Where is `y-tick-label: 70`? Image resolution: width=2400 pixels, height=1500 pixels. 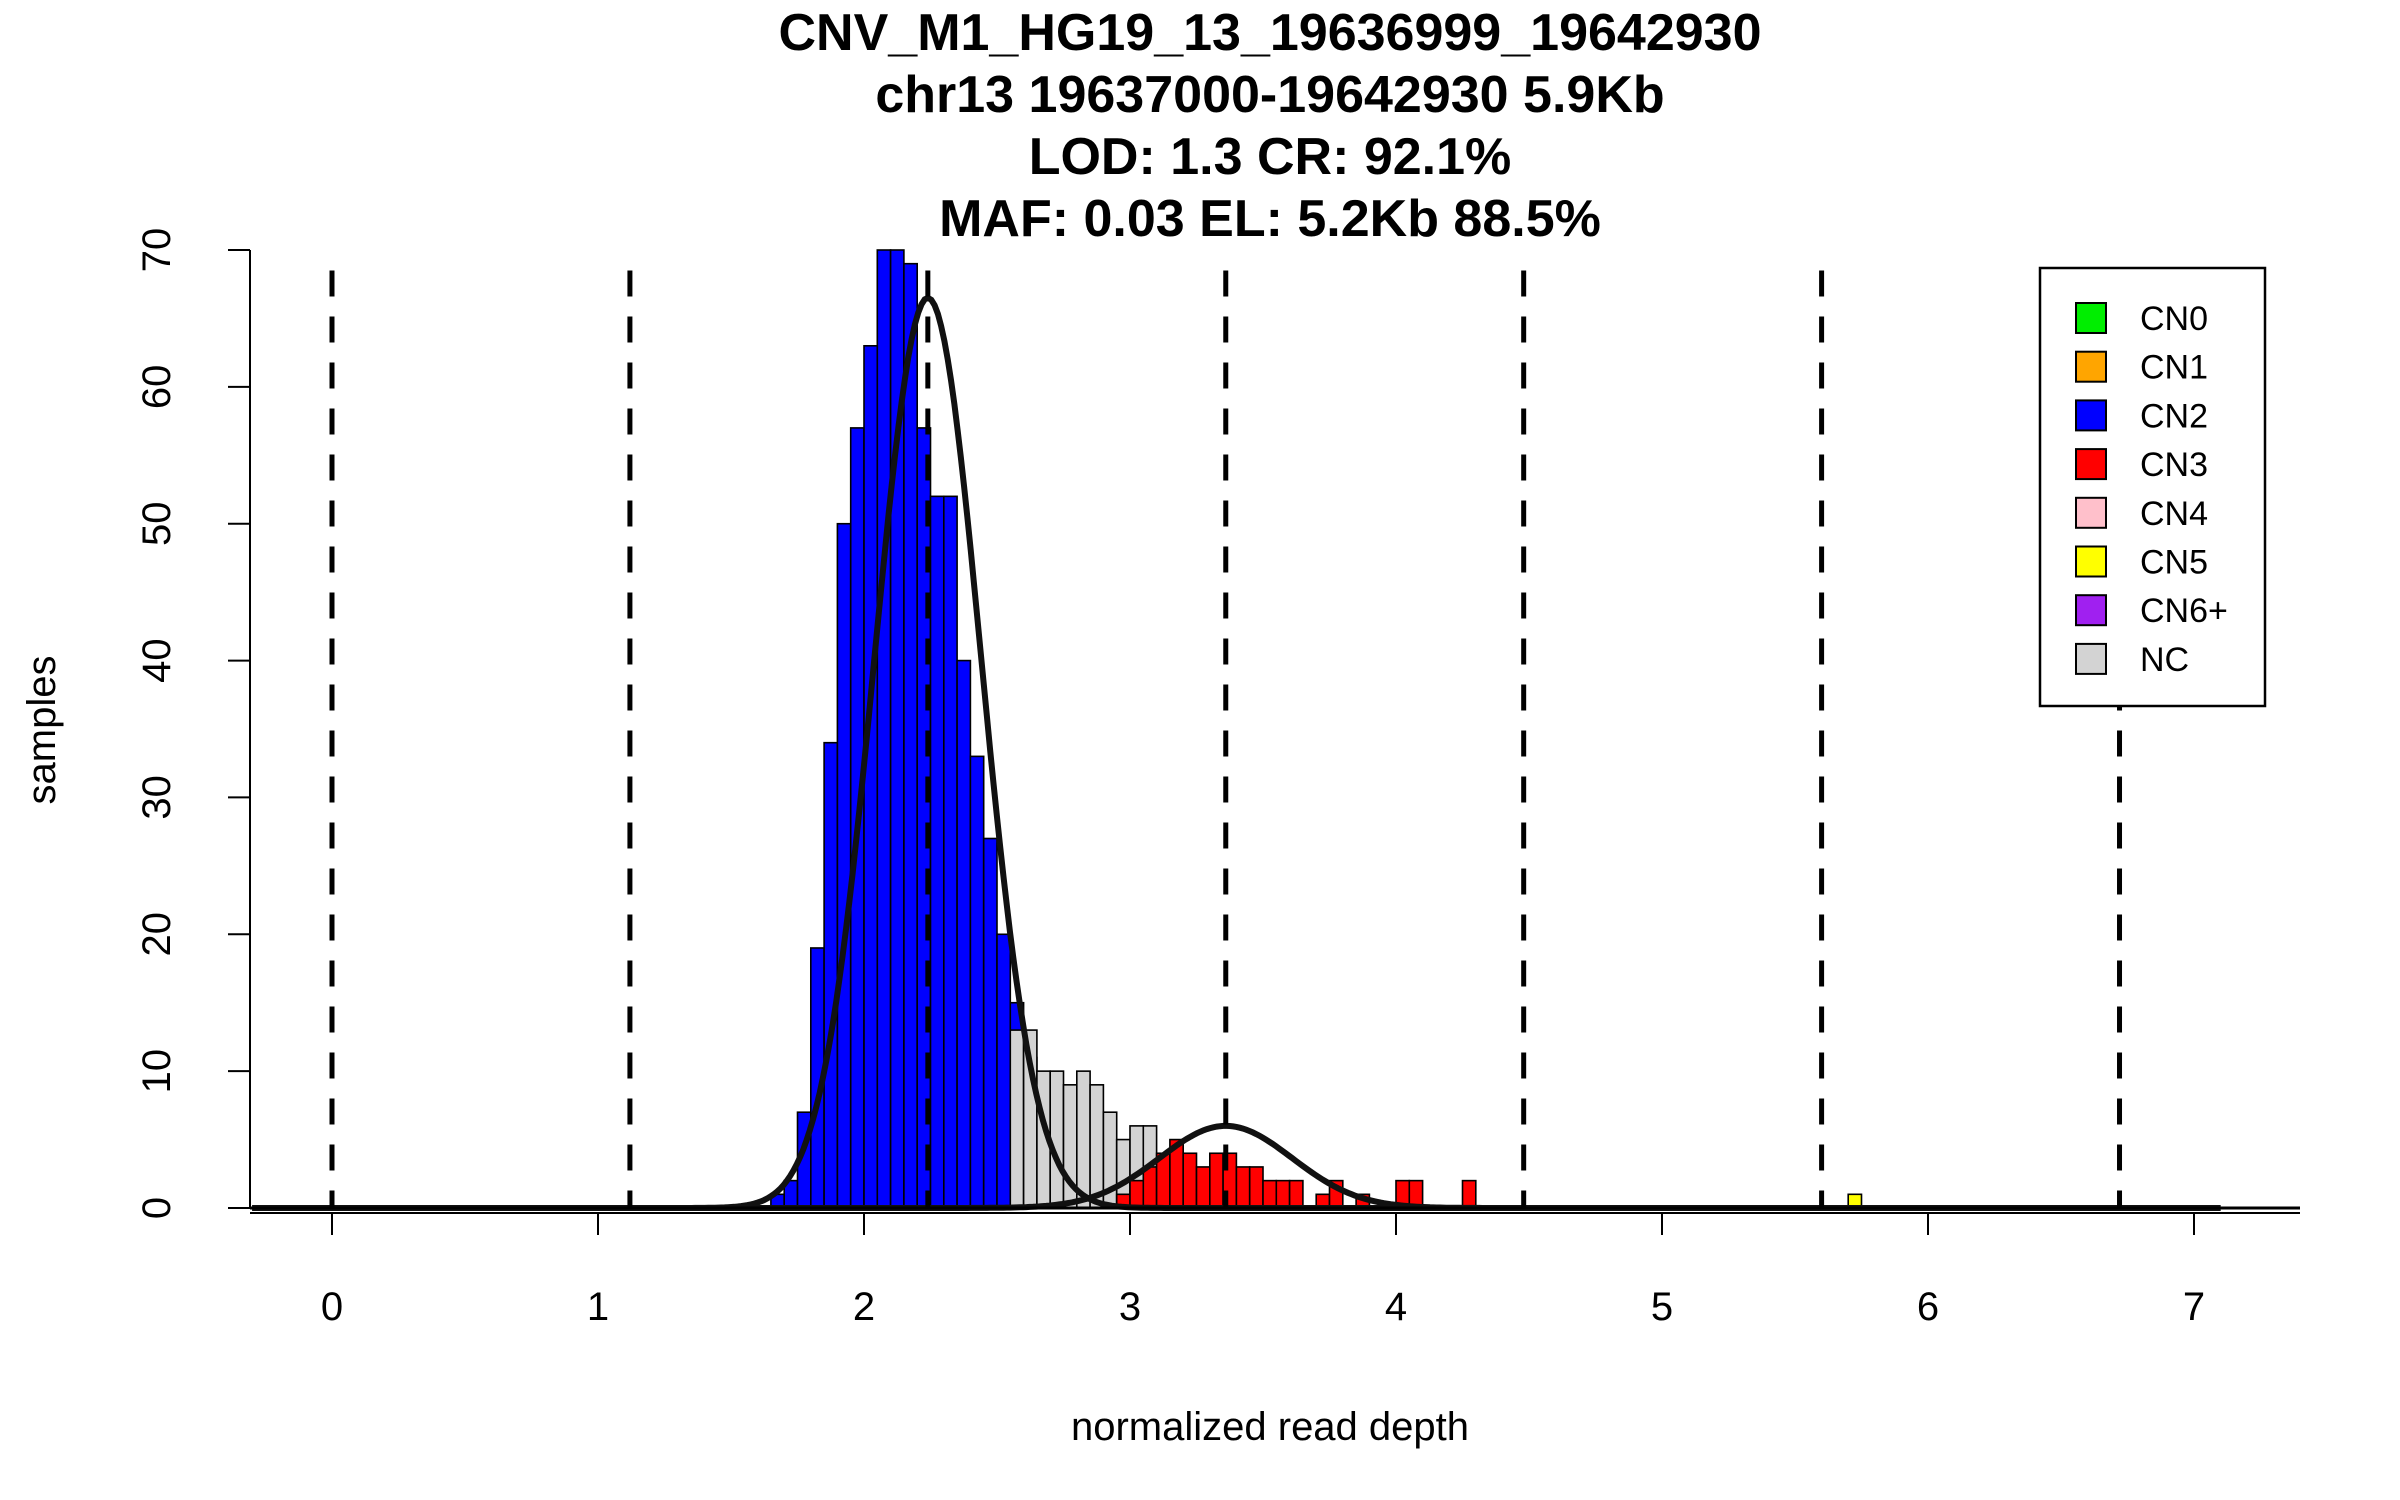
y-tick-label: 70 is located at coordinates (157, 250).